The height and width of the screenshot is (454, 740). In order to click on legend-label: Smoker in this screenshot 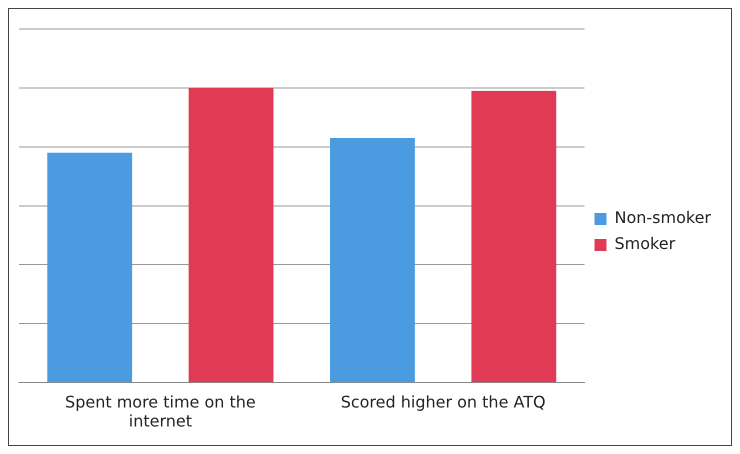, I will do `click(645, 244)`.